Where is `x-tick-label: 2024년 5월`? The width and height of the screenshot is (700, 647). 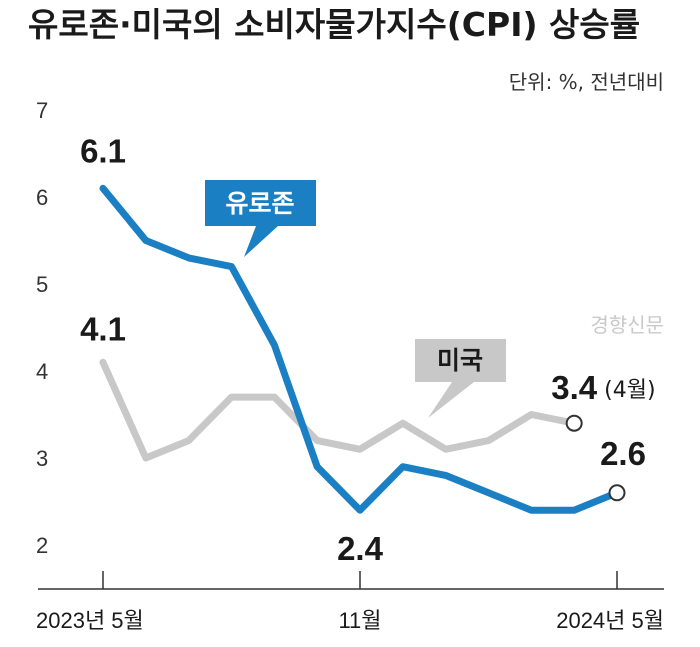 x-tick-label: 2024년 5월 is located at coordinates (610, 620).